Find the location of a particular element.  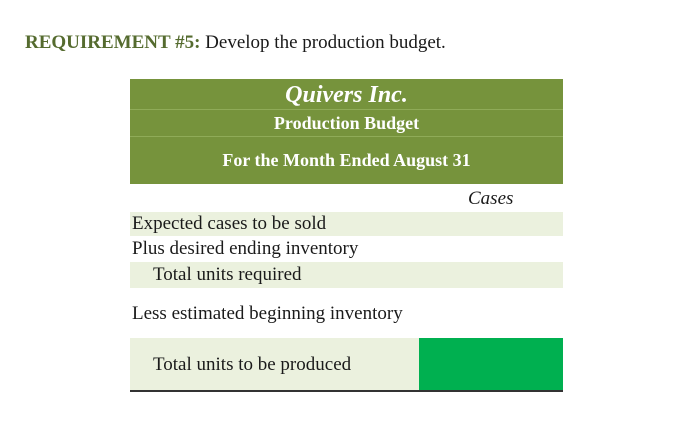

row-label: Expected cases to be sold is located at coordinates (229, 223).